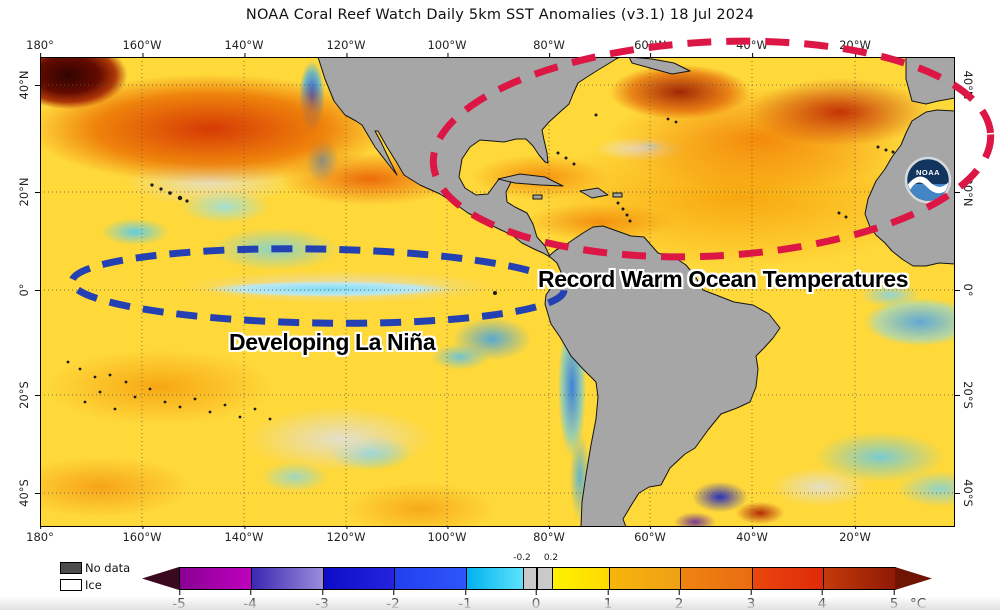 The width and height of the screenshot is (1000, 610). What do you see at coordinates (549, 534) in the screenshot?
I see `axis-label-bottom: 80°W` at bounding box center [549, 534].